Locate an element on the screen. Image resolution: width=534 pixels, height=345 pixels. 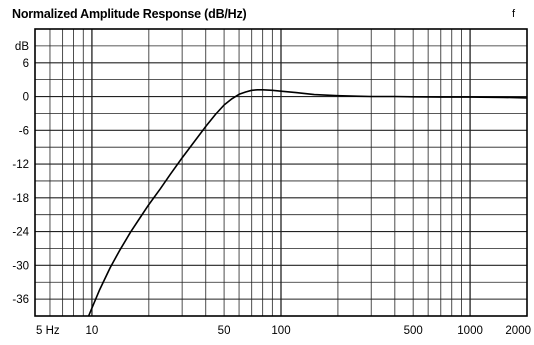
y-tick-label: 6 is located at coordinates (26, 64).